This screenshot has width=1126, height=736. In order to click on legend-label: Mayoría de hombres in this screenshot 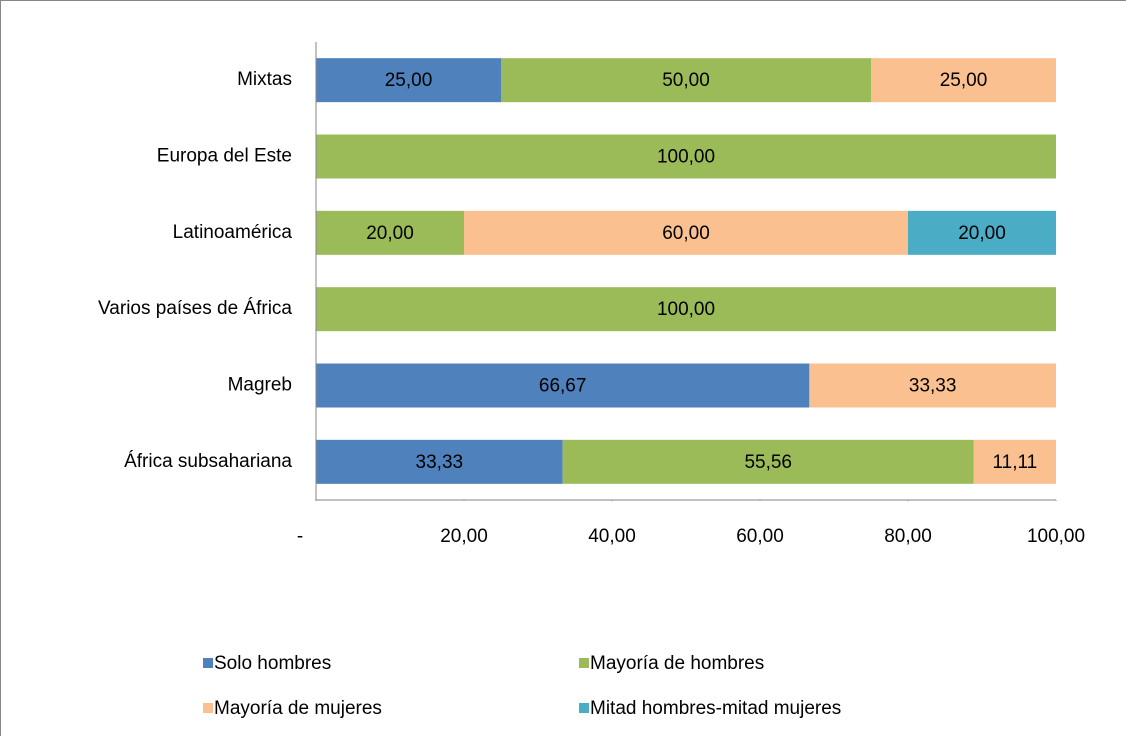, I will do `click(677, 663)`.